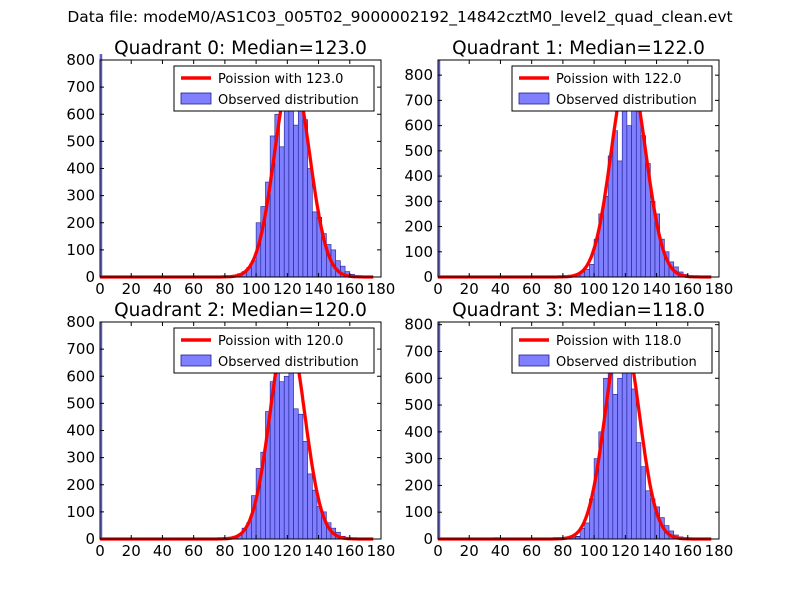  I want to click on subplot-title: Quadrant 1: Median=122.0, so click(578, 48).